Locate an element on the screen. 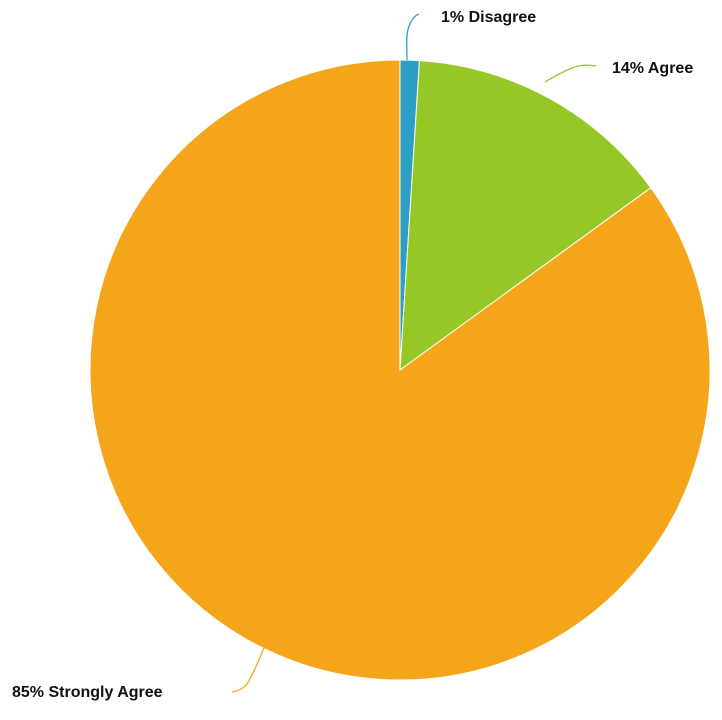 The height and width of the screenshot is (720, 722). leader-line-agree is located at coordinates (570, 73).